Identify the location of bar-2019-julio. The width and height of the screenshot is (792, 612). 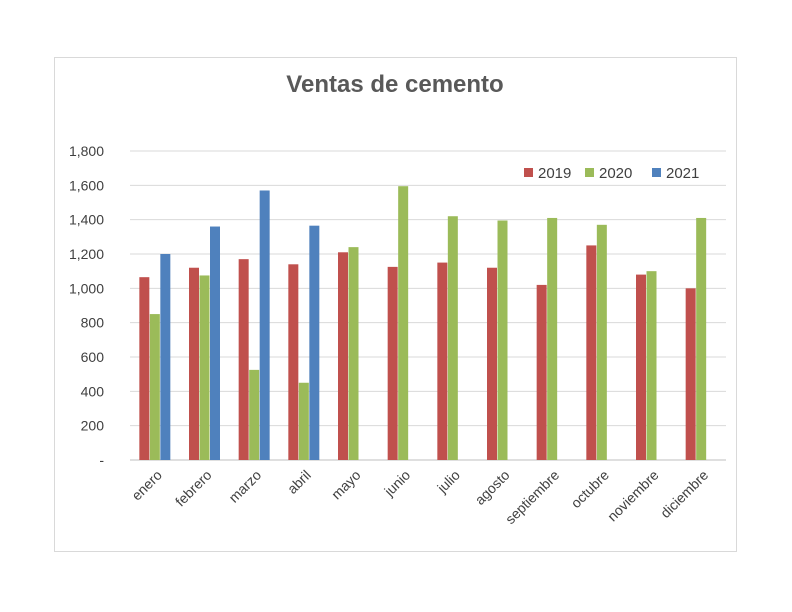
(442, 361).